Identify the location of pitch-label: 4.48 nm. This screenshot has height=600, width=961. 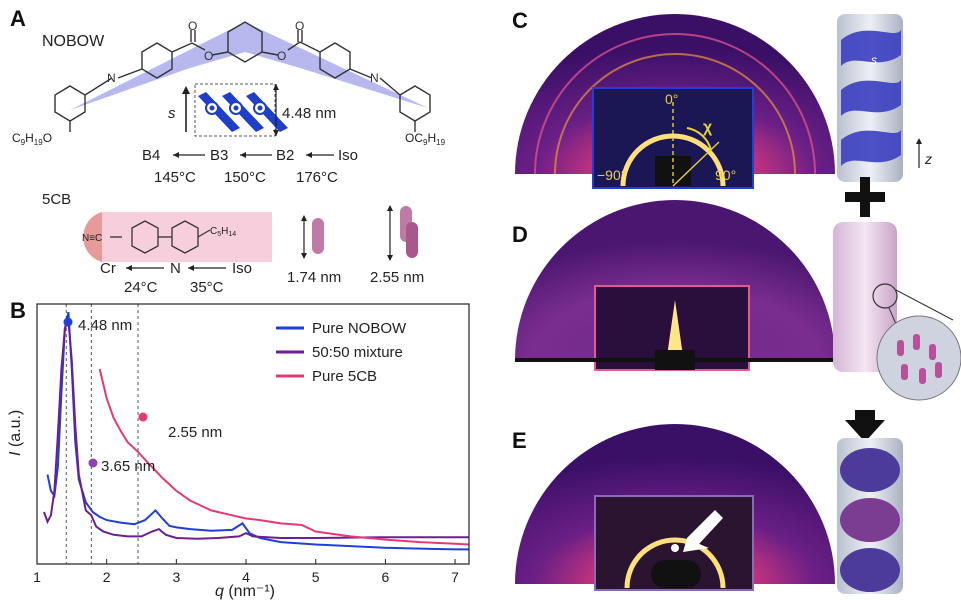
(309, 113).